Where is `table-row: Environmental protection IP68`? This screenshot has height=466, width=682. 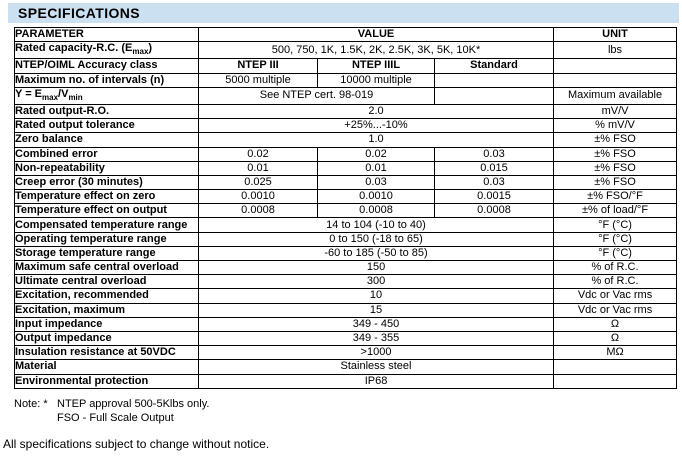 table-row: Environmental protection IP68 is located at coordinates (346, 381).